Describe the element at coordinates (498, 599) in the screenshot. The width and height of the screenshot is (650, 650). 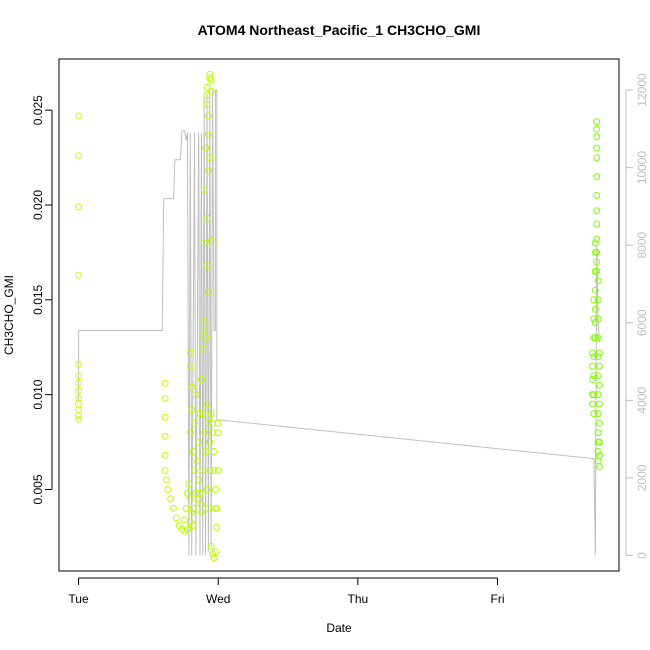
I see `x-tick-label: Fri` at that location.